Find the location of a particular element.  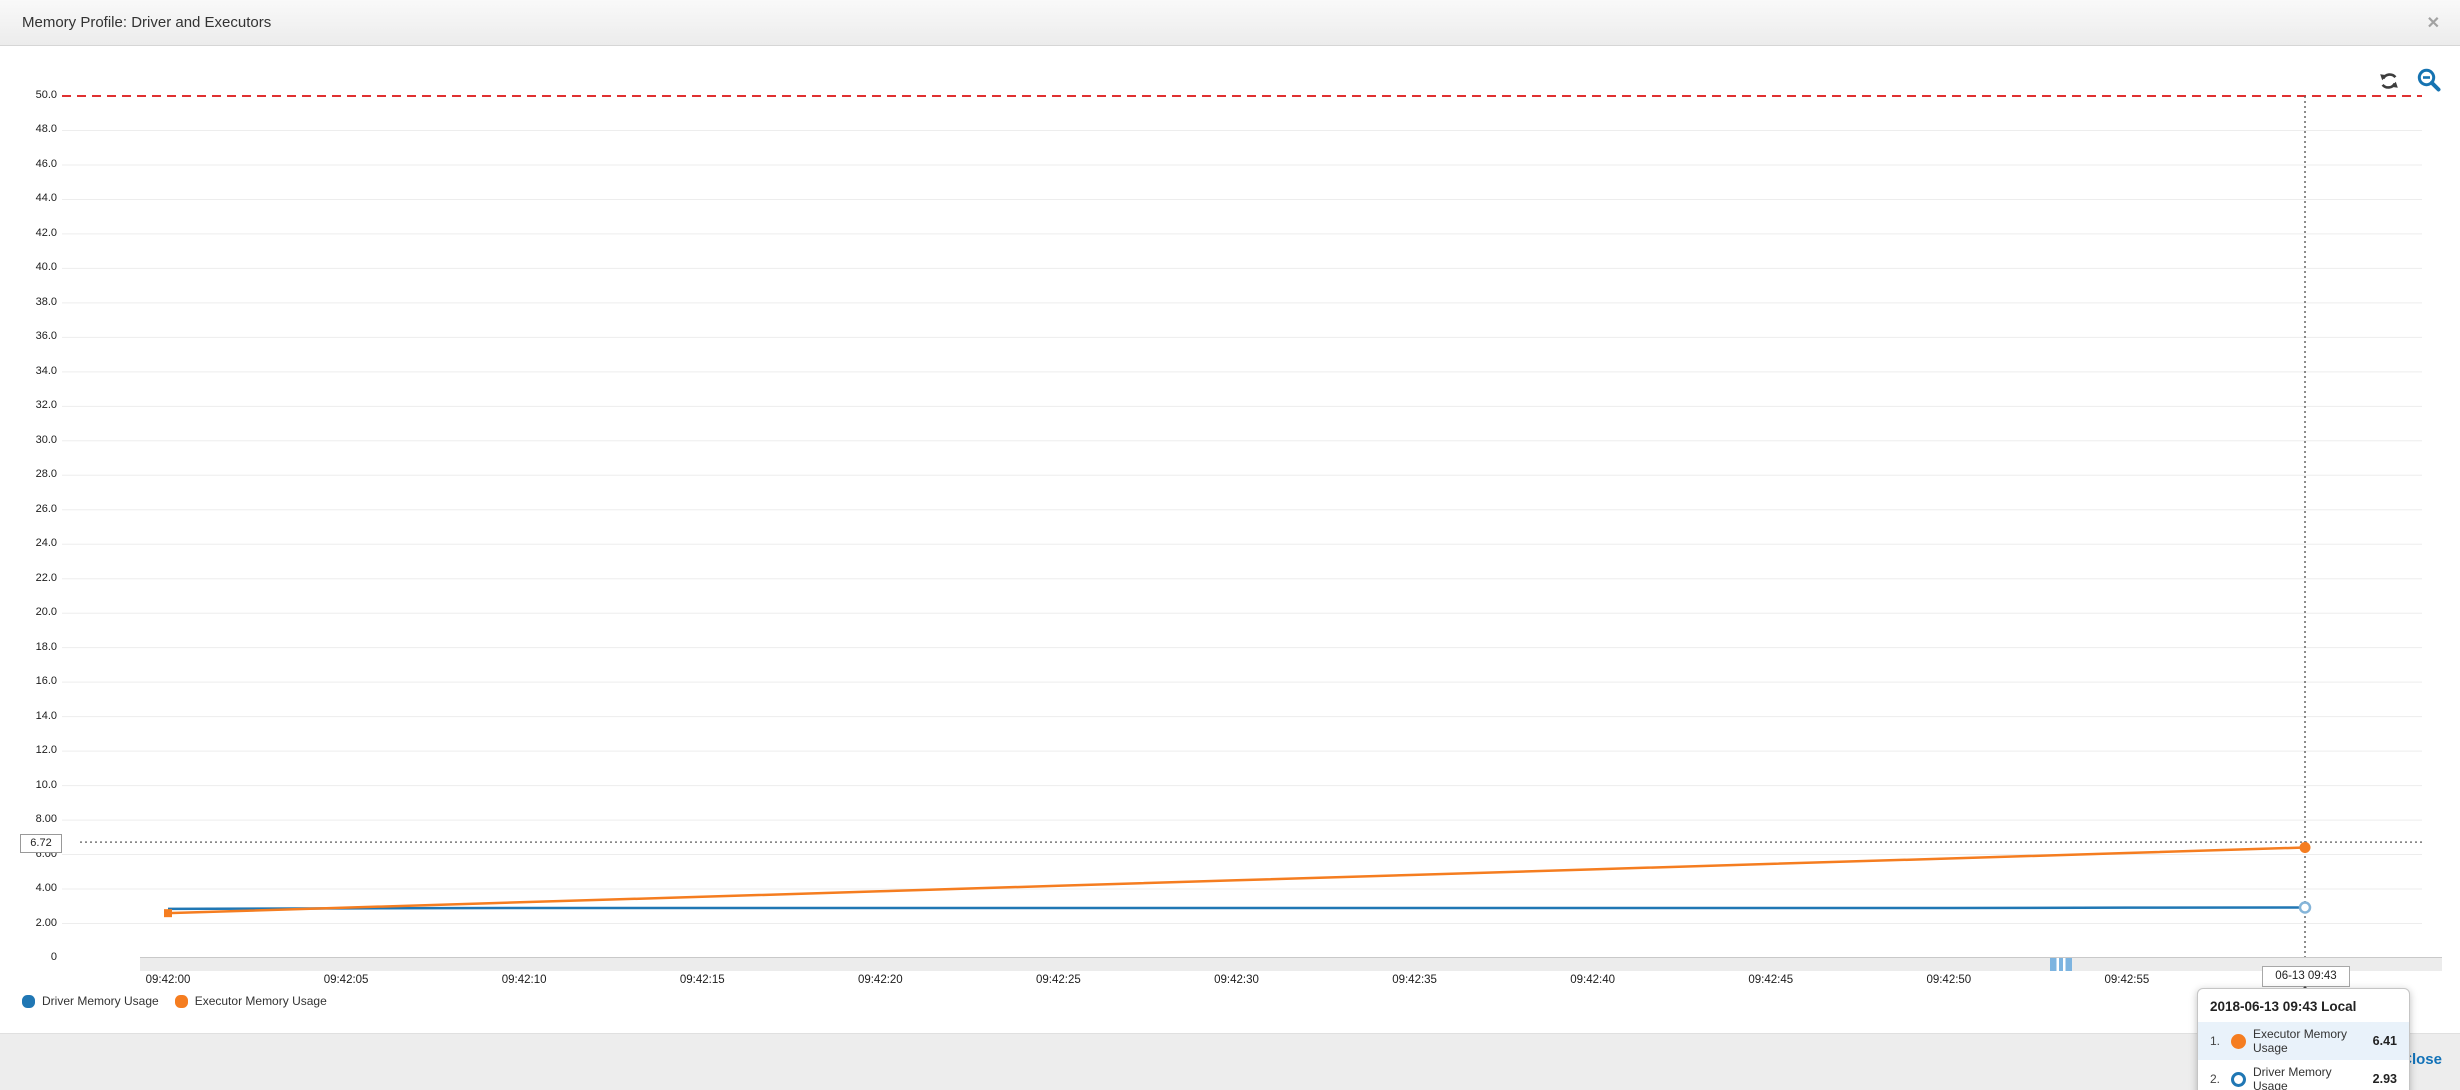

modal-header: Memory Profile: Driver and Executors ✕ is located at coordinates (1230, 23).